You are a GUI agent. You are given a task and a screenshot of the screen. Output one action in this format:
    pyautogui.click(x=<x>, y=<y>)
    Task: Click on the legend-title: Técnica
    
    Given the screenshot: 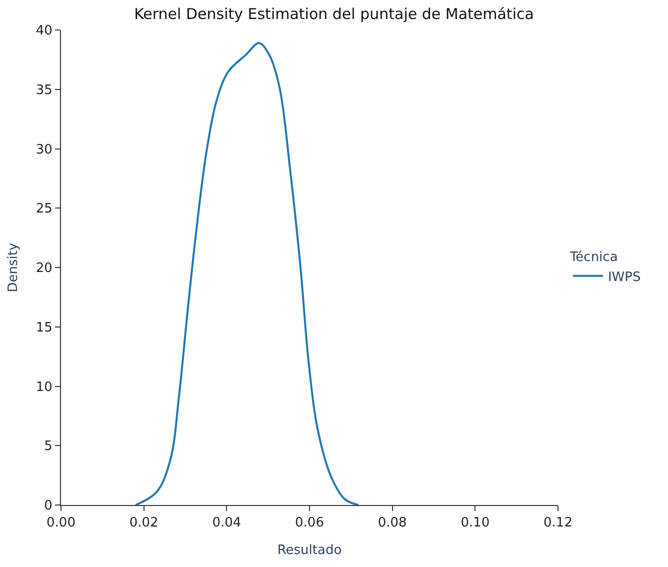 What is the action you would take?
    pyautogui.click(x=593, y=257)
    